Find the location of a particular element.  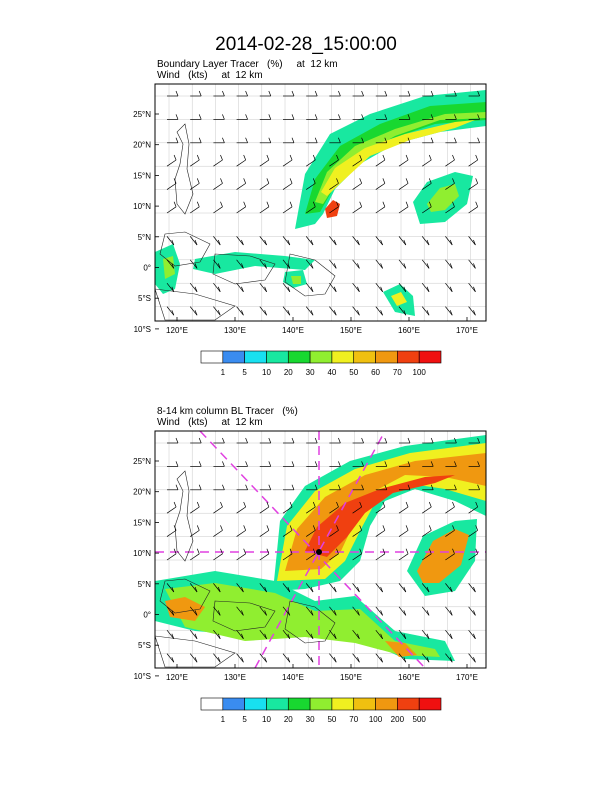

lon-tick-label: 150°E is located at coordinates (351, 677).